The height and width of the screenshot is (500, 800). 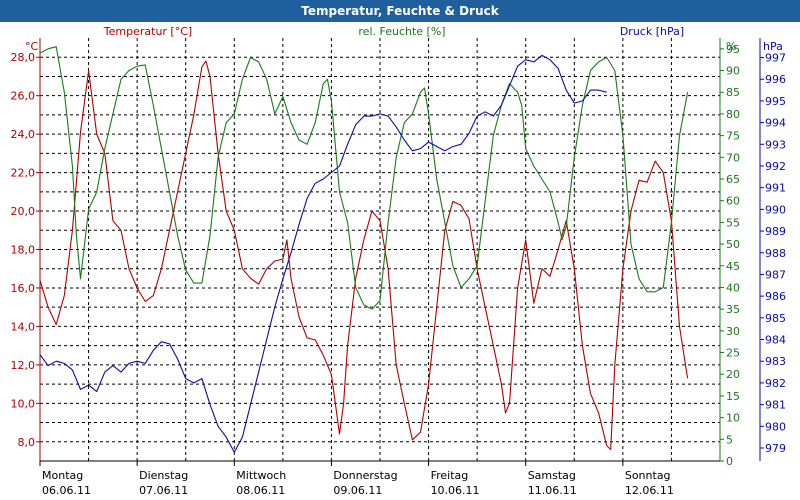 I want to click on humidity-tick-label: 5, so click(x=729, y=439).